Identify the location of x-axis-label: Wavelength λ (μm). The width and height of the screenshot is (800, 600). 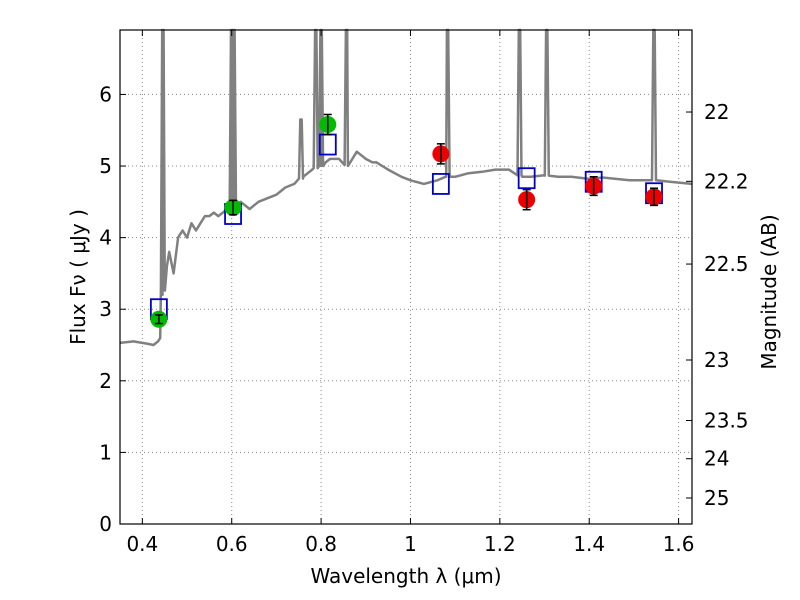
(405, 576).